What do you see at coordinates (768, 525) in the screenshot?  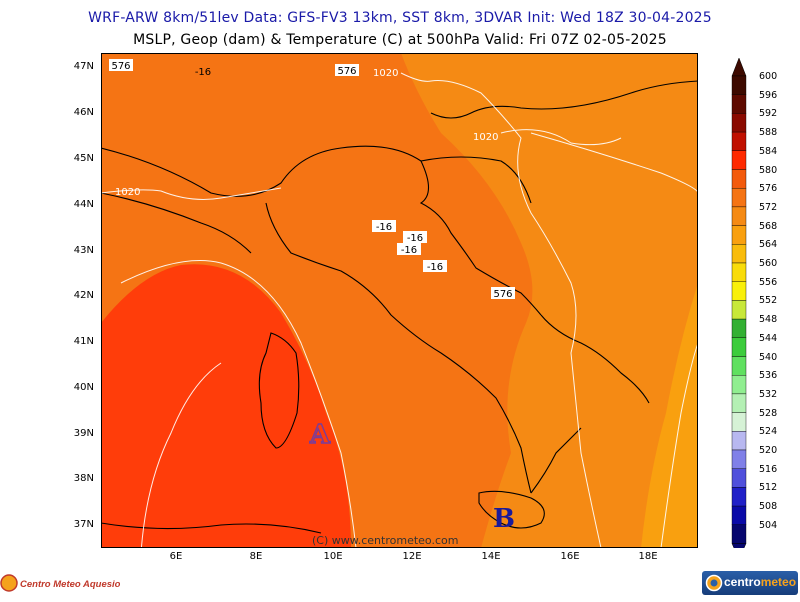 I see `scale-label: 504` at bounding box center [768, 525].